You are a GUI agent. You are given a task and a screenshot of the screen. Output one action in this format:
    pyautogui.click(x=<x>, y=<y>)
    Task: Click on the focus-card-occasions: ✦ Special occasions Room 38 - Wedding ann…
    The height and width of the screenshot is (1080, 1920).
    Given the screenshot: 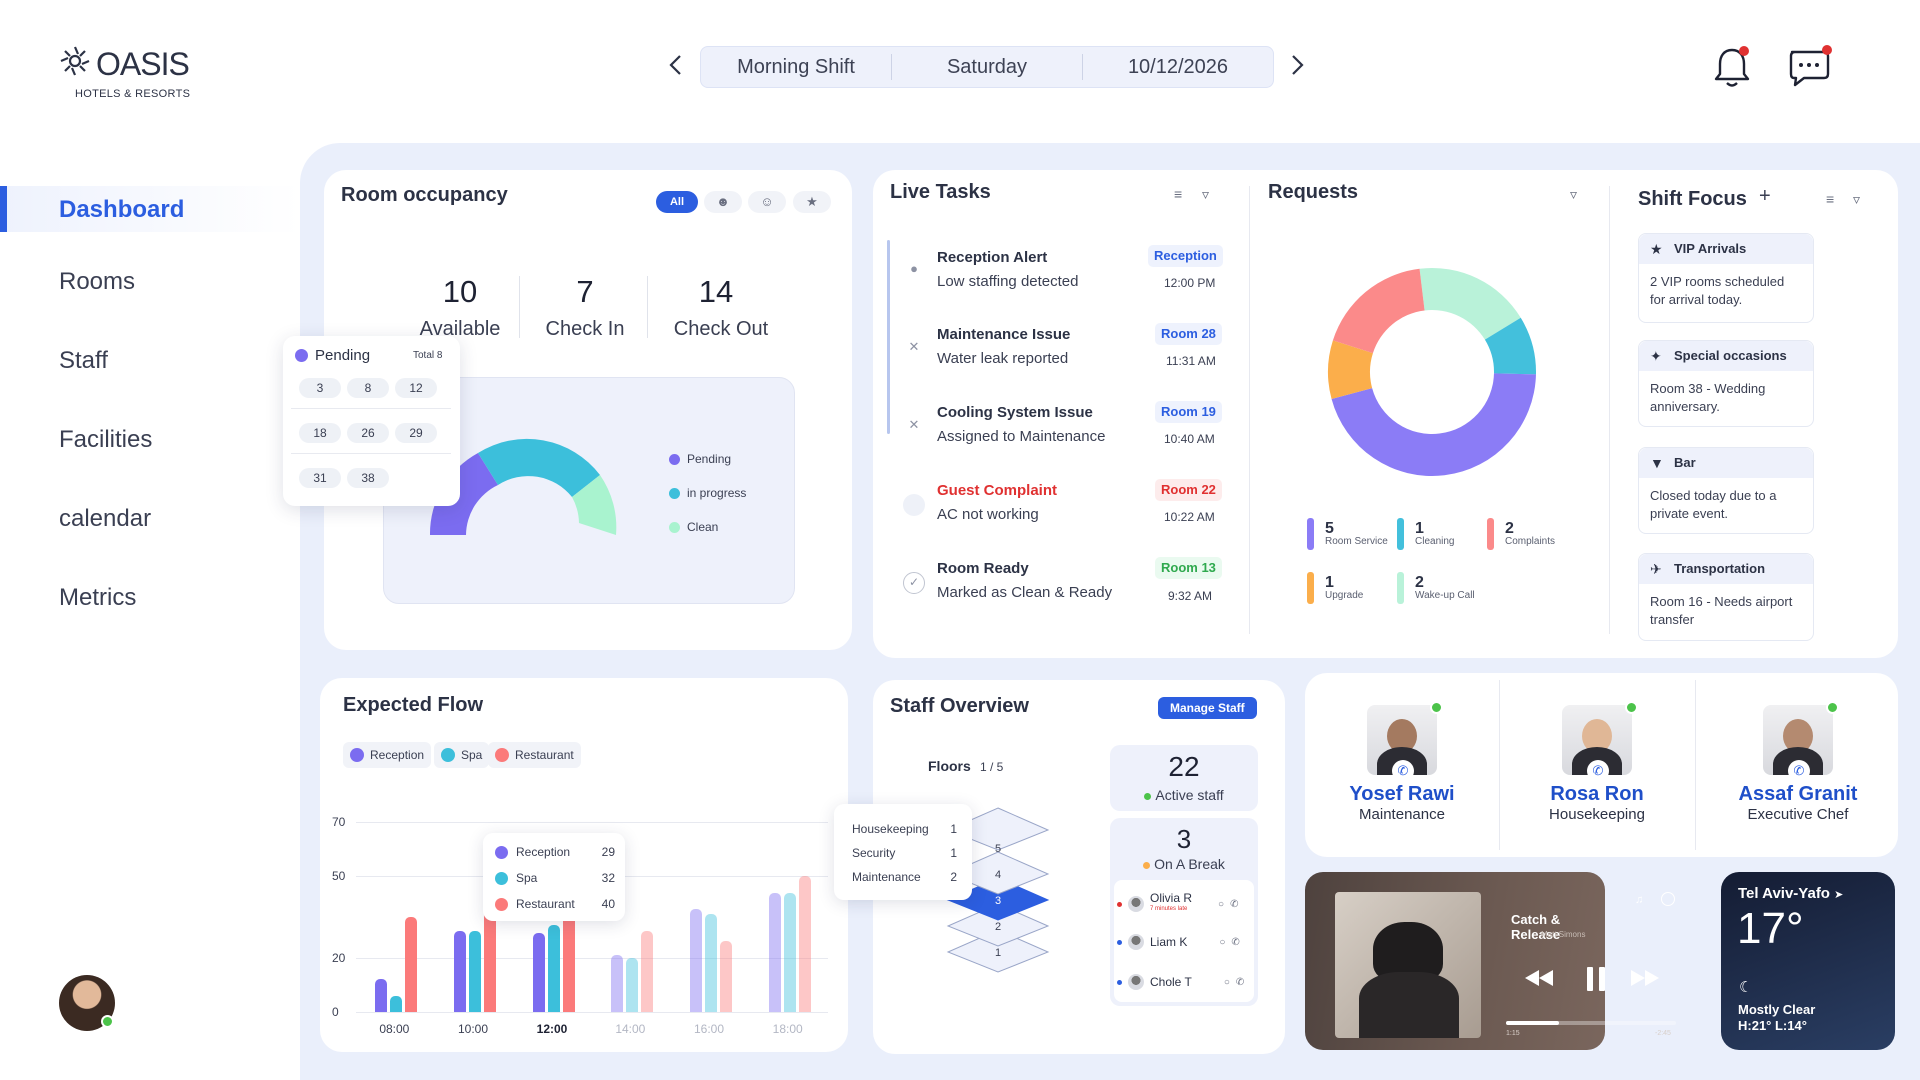 What is the action you would take?
    pyautogui.click(x=1726, y=383)
    